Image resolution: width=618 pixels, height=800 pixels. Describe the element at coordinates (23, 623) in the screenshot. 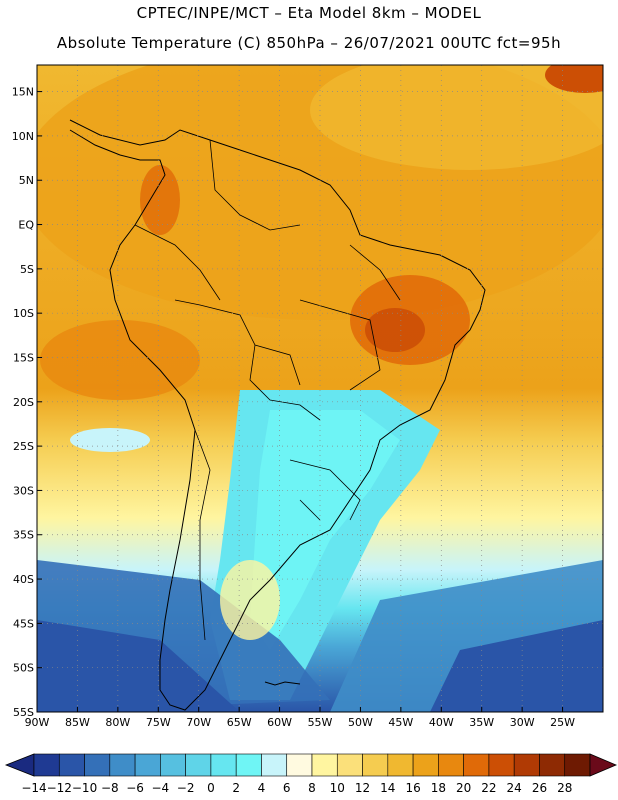

I see `lat-label: 45S` at that location.